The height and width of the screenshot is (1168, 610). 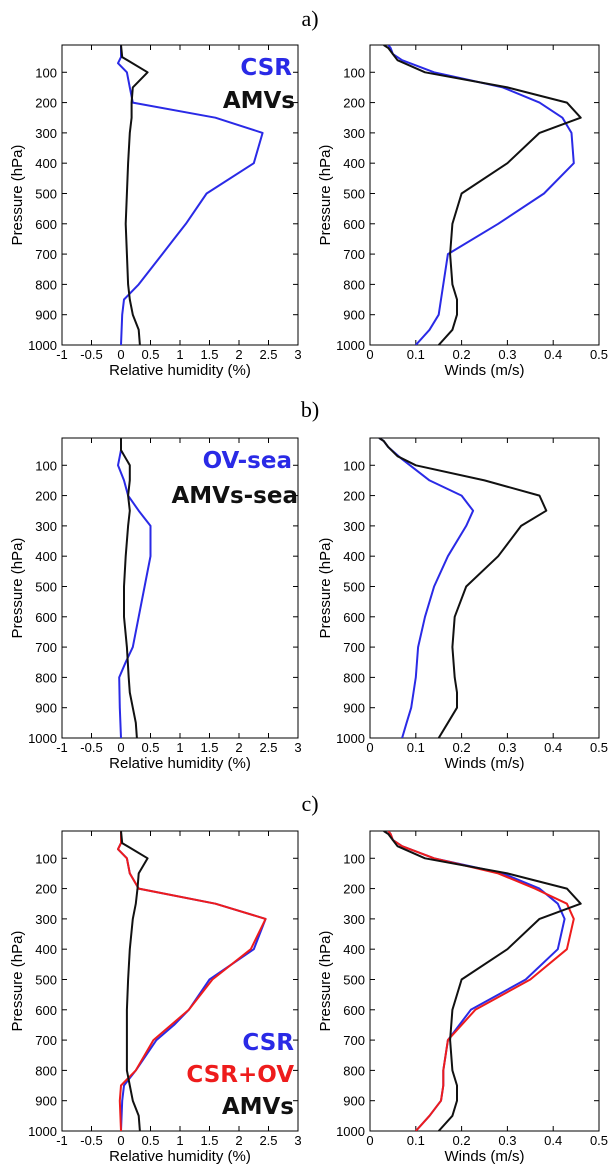 I want to click on legend-entry: CSR+OV, so click(x=240, y=1075).